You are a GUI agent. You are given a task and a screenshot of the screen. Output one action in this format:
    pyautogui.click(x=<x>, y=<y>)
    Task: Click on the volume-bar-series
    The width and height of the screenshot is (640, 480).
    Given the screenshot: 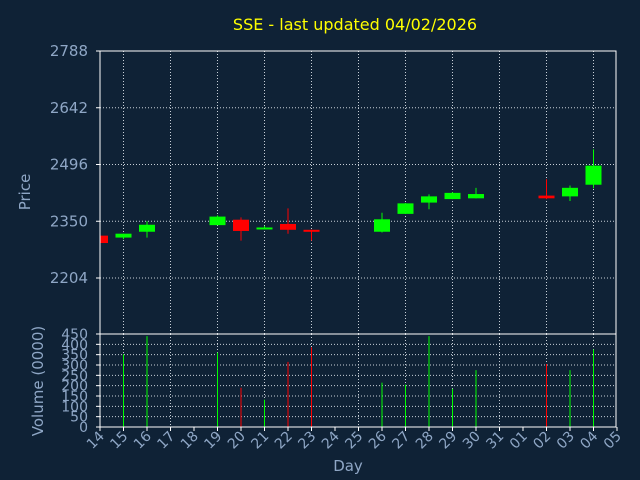 What is the action you would take?
    pyautogui.click(x=358, y=381)
    